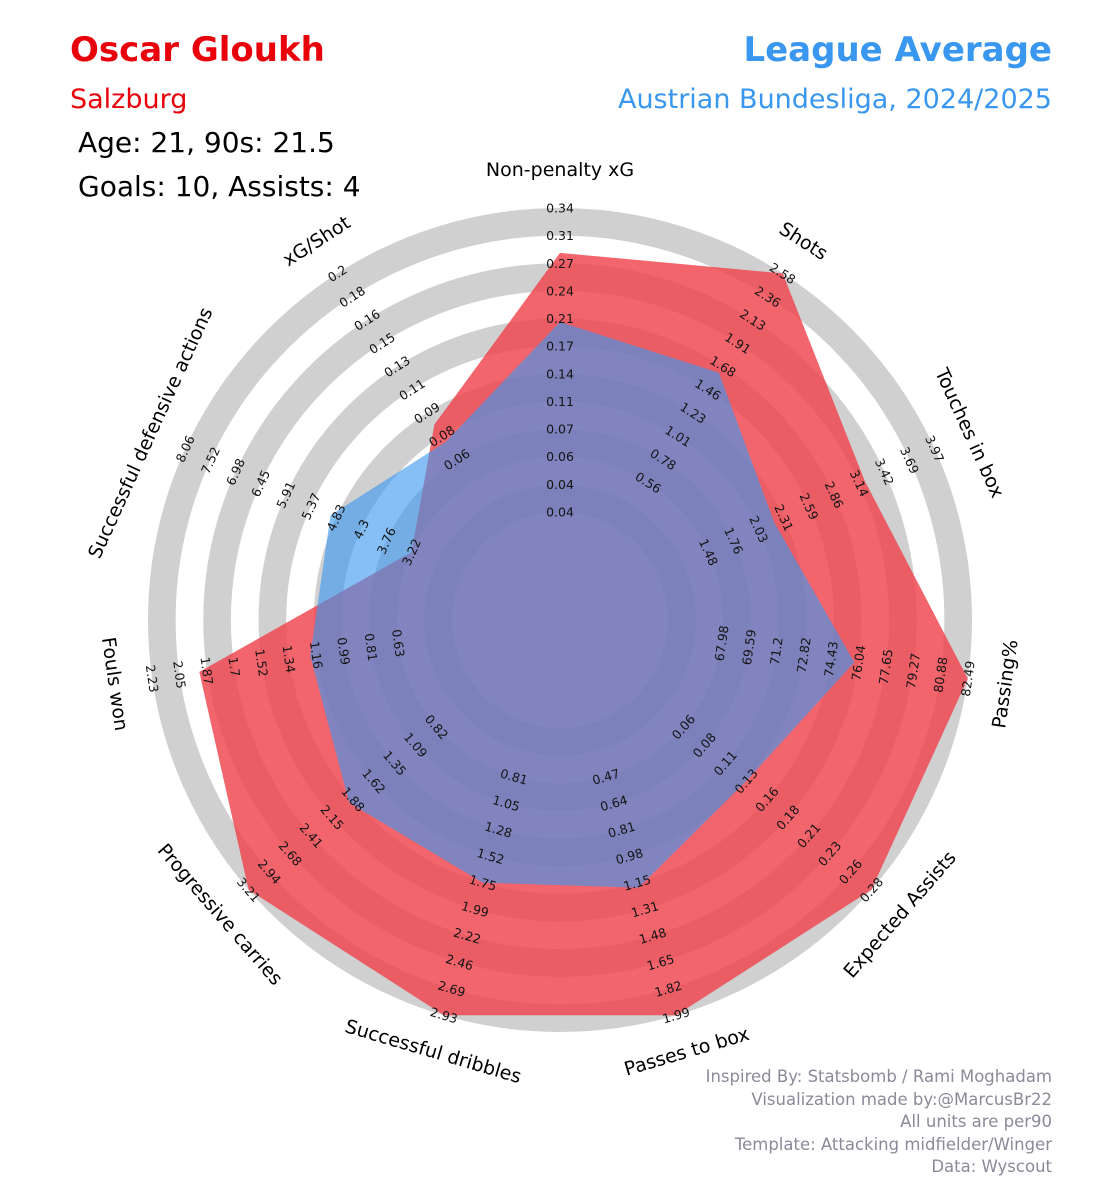  I want to click on comparison-league: Austrian Bundesliga, 2024/2025, so click(834, 99).